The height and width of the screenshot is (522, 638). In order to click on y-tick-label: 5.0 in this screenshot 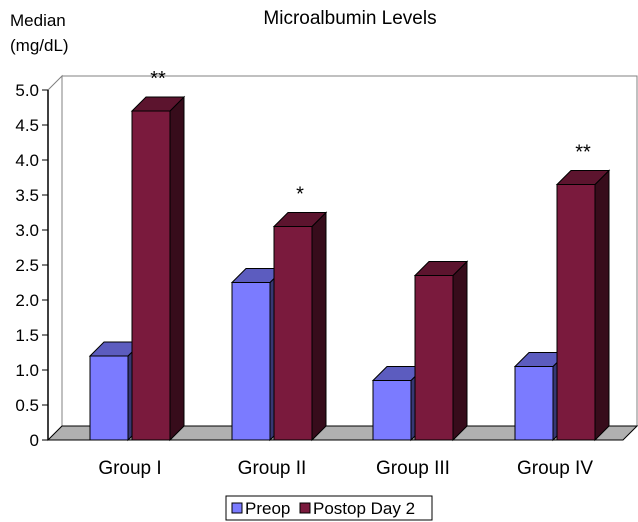, I will do `click(27, 90)`.